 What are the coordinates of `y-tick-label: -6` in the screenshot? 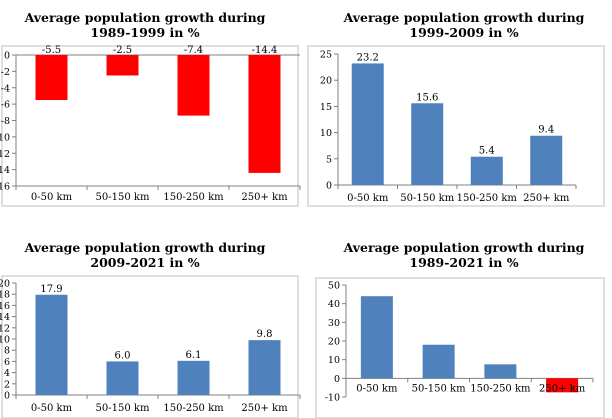 It's located at (5, 105).